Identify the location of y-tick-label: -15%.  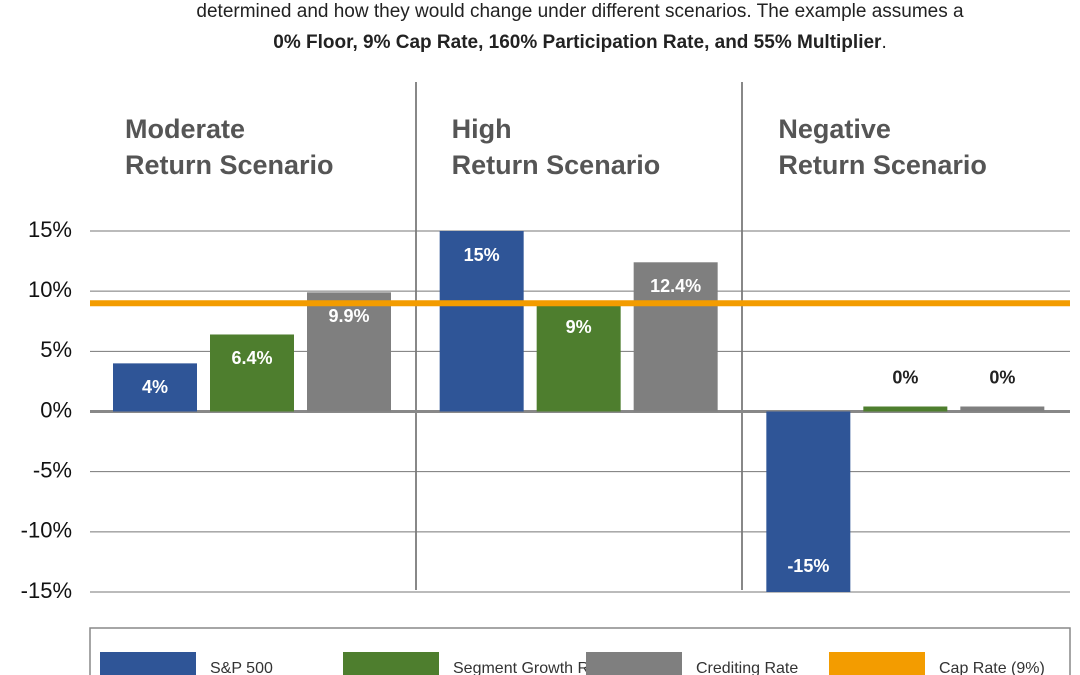
(46, 590).